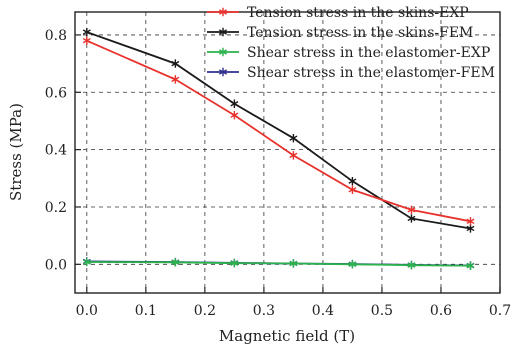 The height and width of the screenshot is (352, 527). I want to click on y-tick-label: 0.2, so click(56, 208).